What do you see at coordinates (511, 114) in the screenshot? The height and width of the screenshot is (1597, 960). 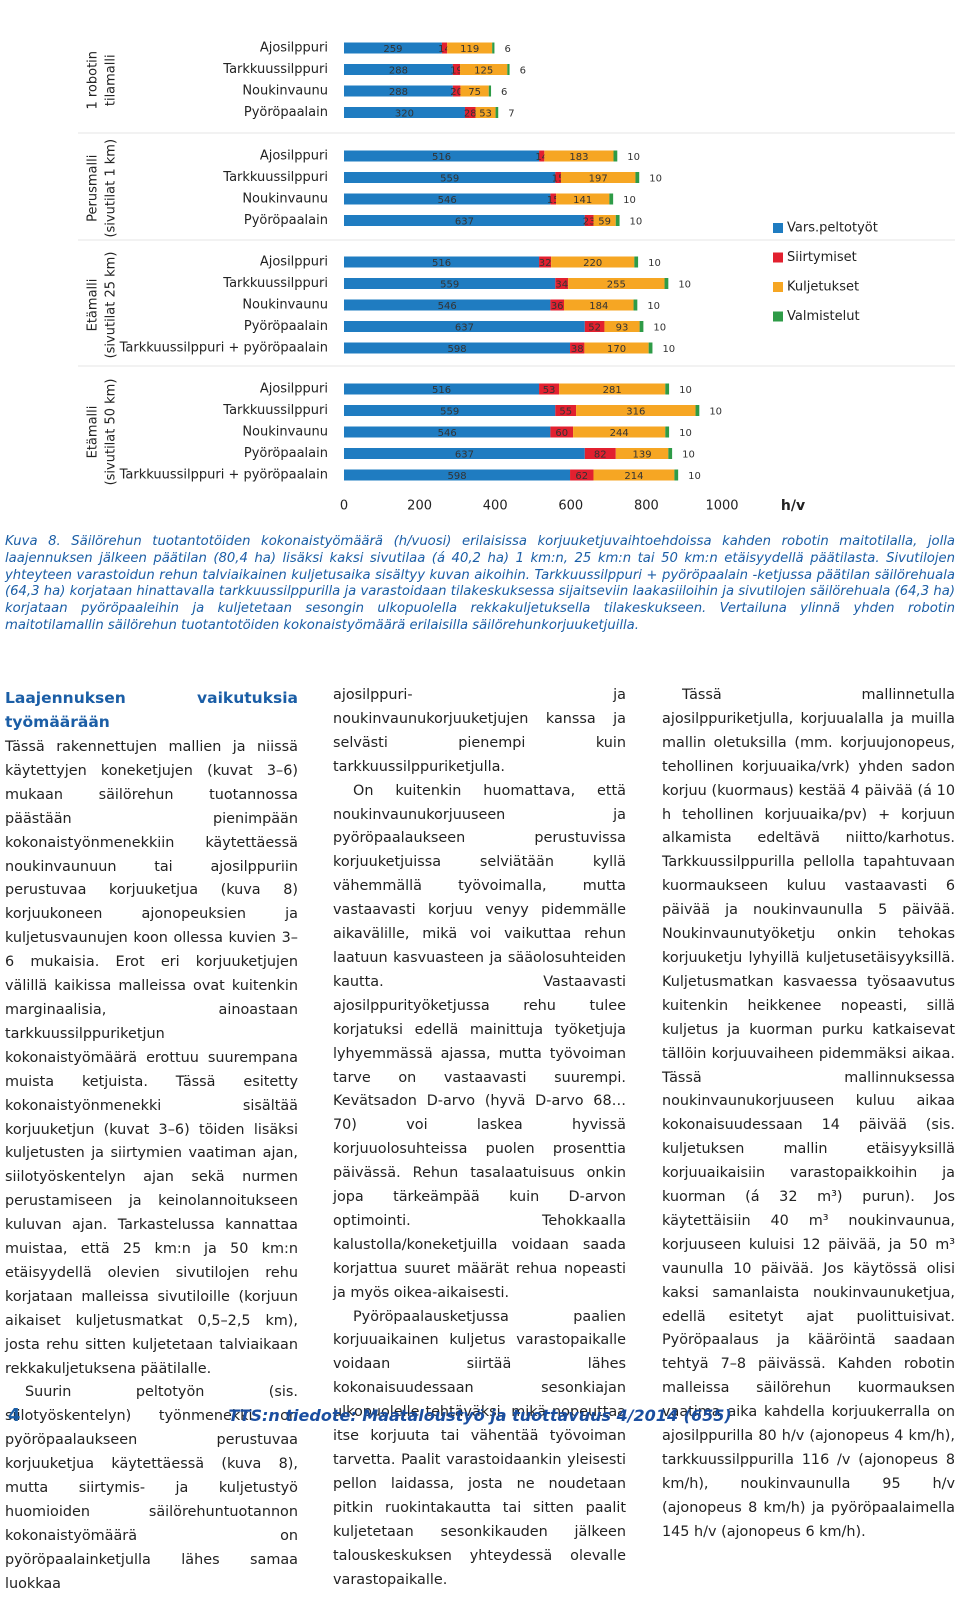 I see `value-label: 7` at bounding box center [511, 114].